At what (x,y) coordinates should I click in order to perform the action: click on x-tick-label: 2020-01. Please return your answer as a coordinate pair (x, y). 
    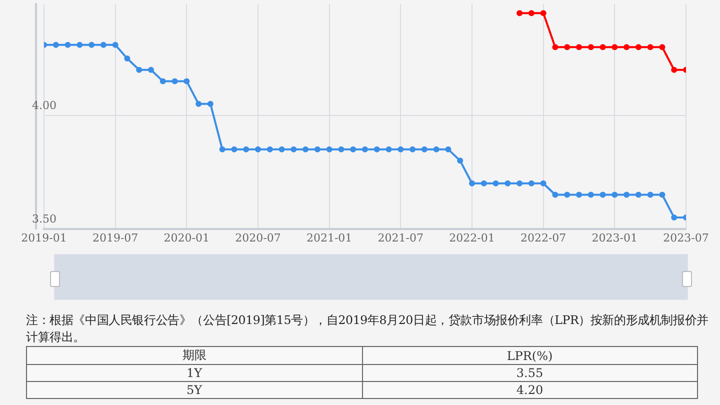
    Looking at the image, I should click on (187, 237).